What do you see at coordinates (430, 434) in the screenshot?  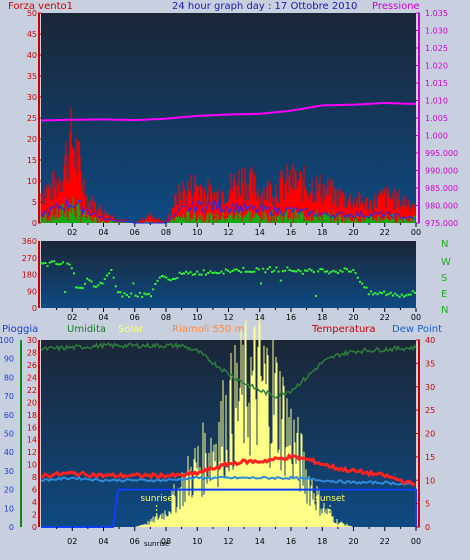 I see `temperature-tick-label: 20` at bounding box center [430, 434].